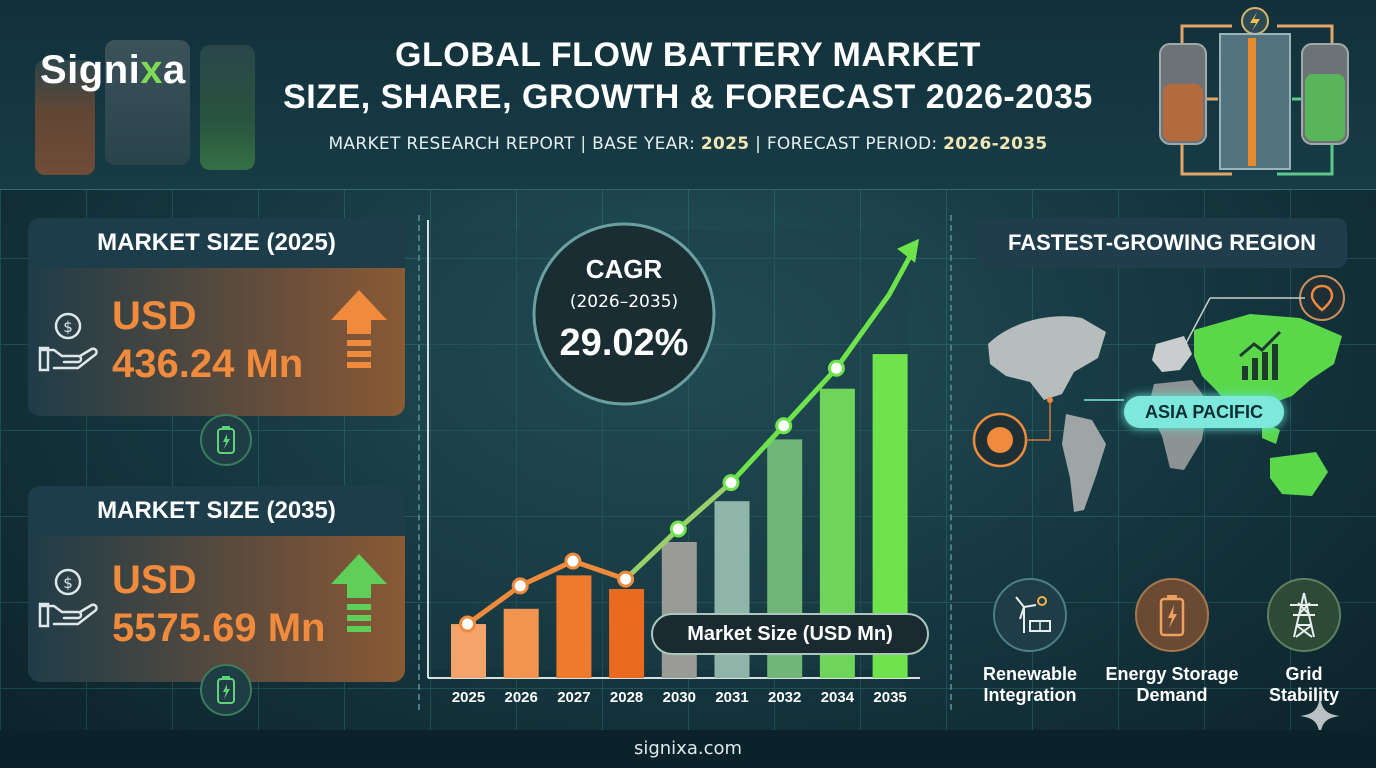  Describe the element at coordinates (219, 628) in the screenshot. I see `market-size-2035-value: 5575.69 Mn` at that location.